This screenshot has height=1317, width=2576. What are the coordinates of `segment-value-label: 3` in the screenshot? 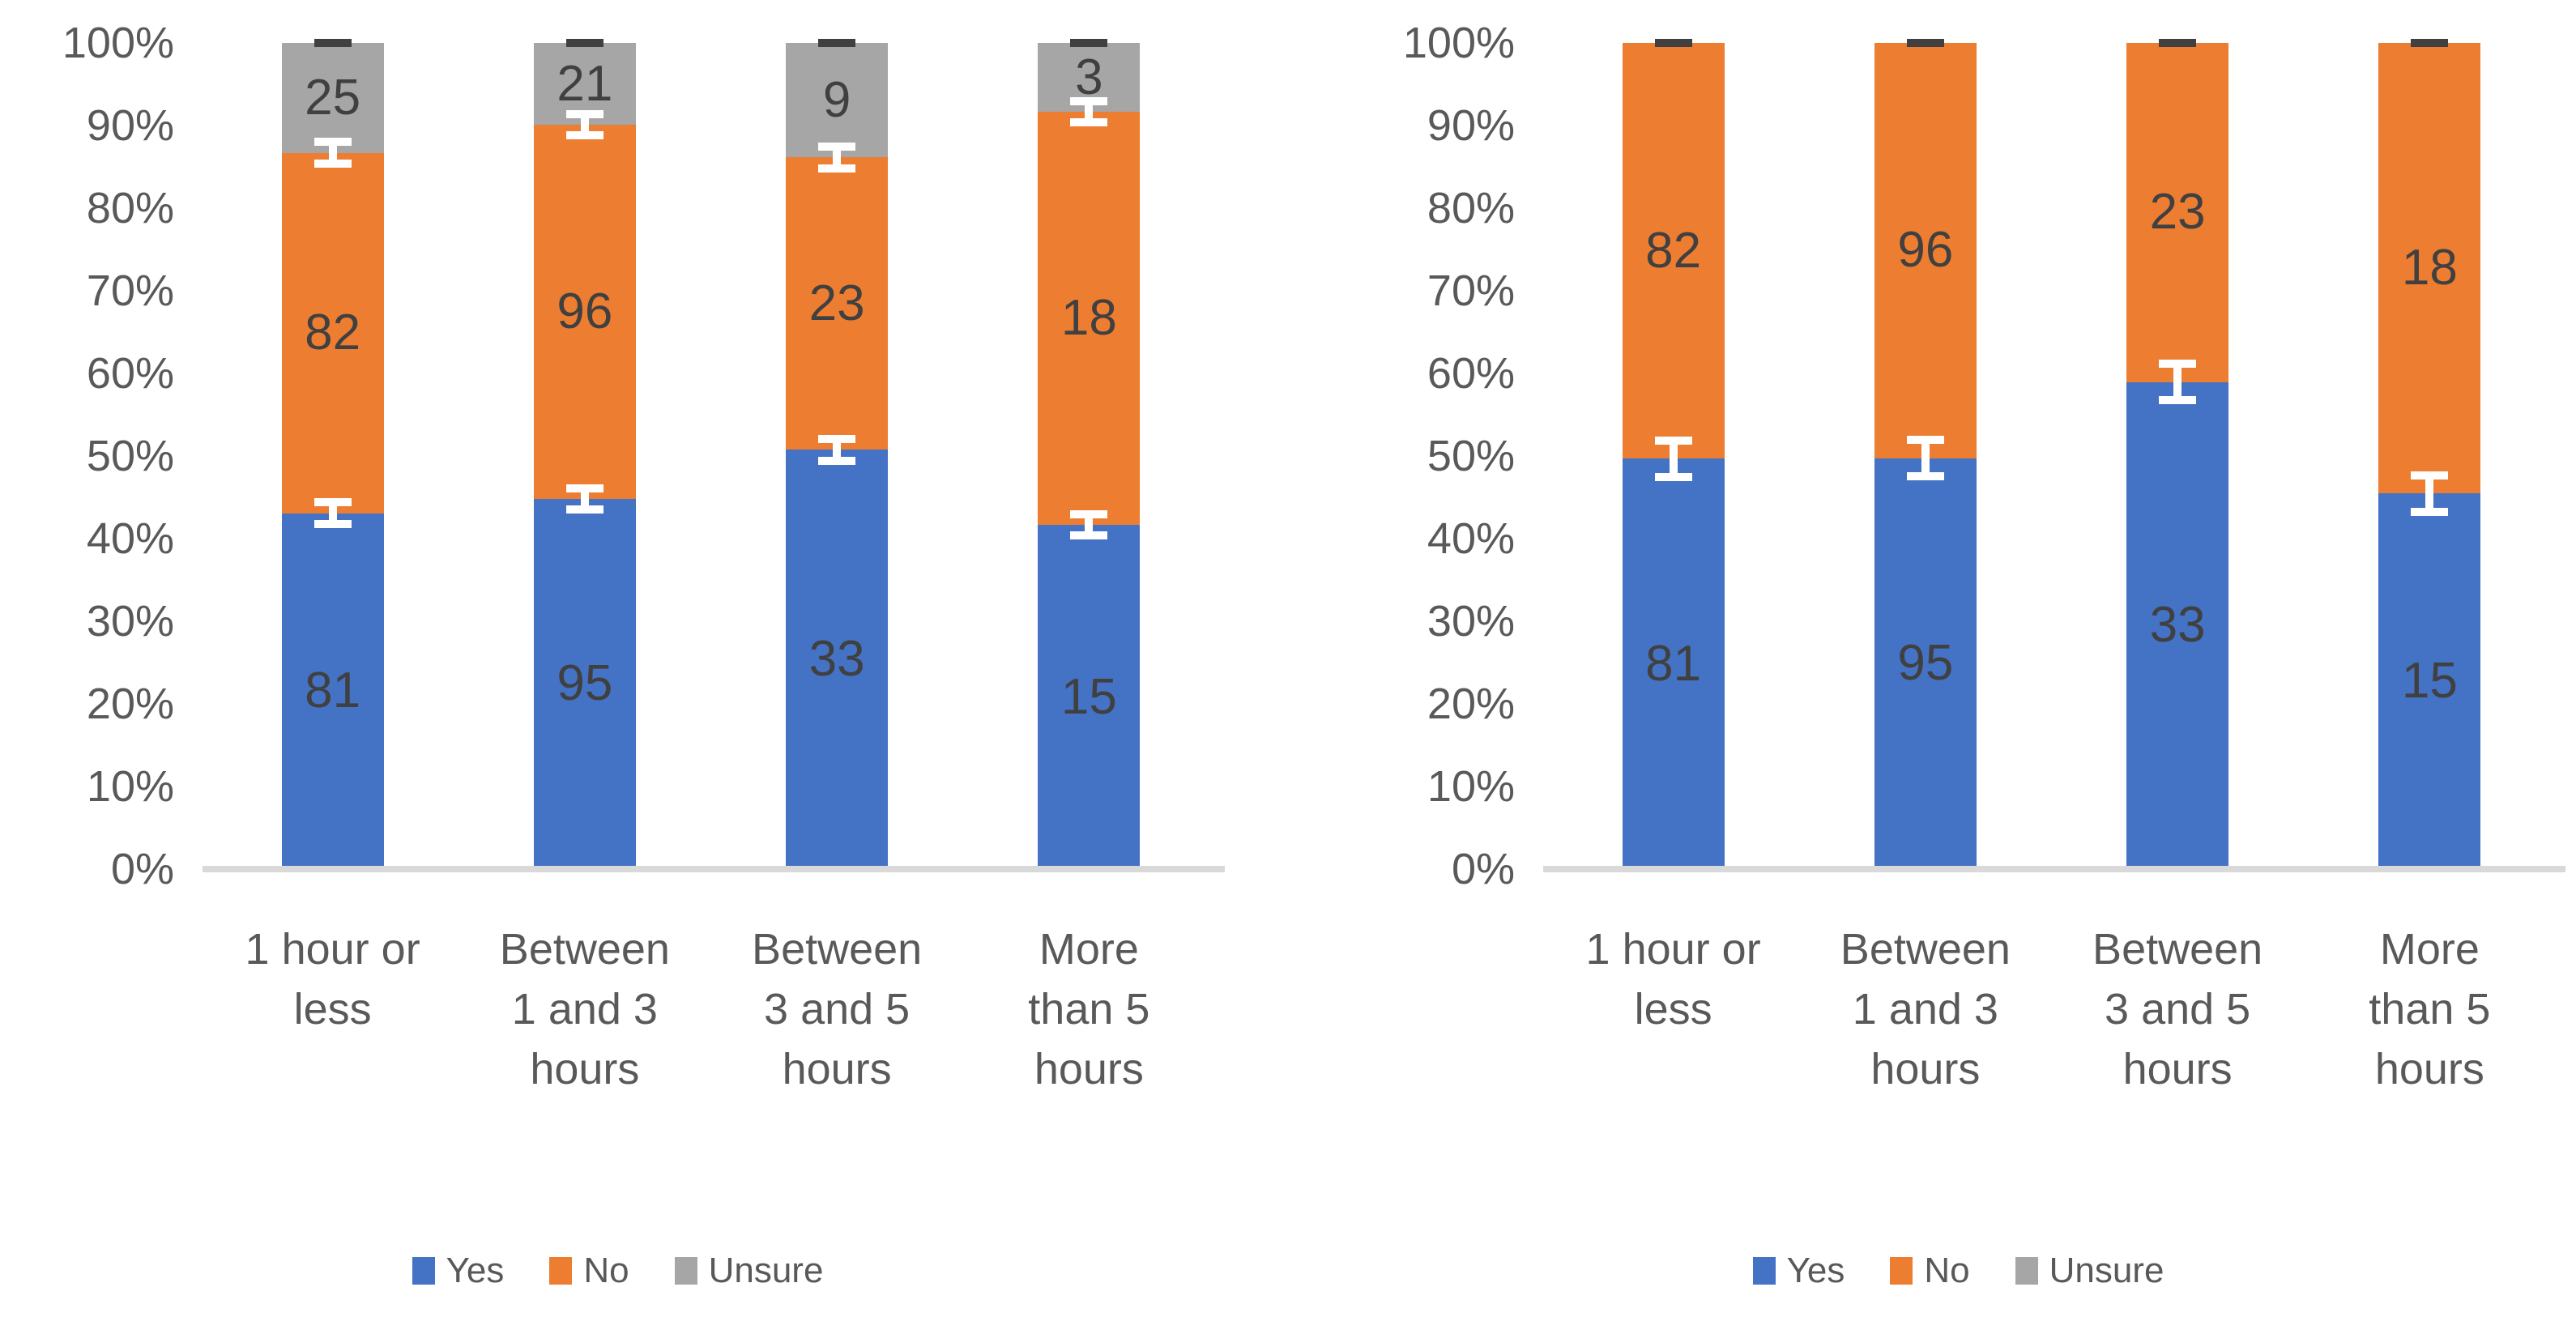 It's located at (1089, 77).